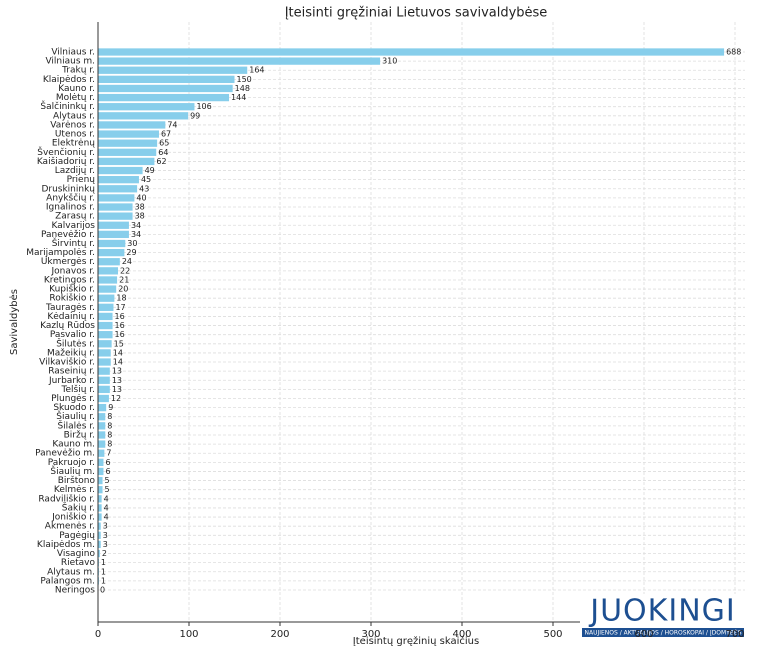 The image size is (763, 654). What do you see at coordinates (70, 208) in the screenshot?
I see `y-tick-label: Ignalinos r.` at bounding box center [70, 208].